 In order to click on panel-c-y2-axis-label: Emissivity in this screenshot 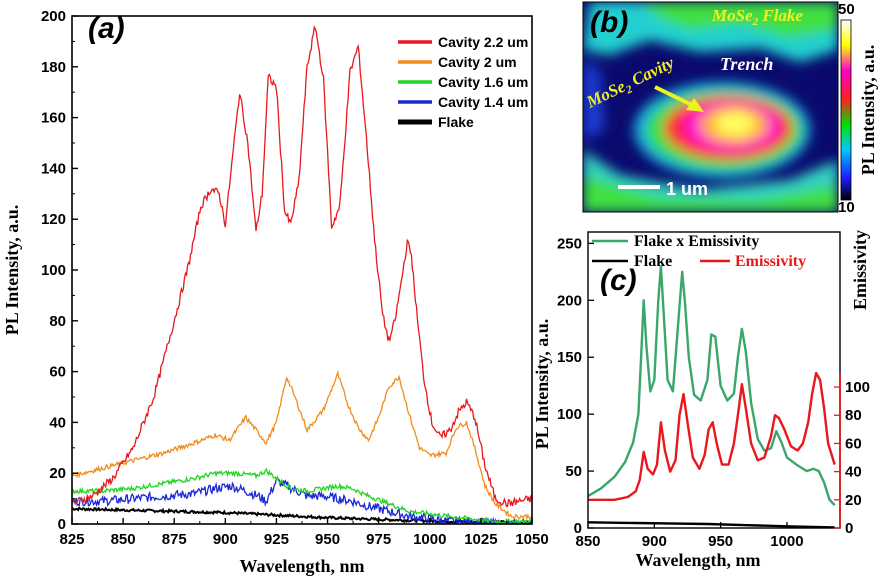, I will do `click(860, 270)`.